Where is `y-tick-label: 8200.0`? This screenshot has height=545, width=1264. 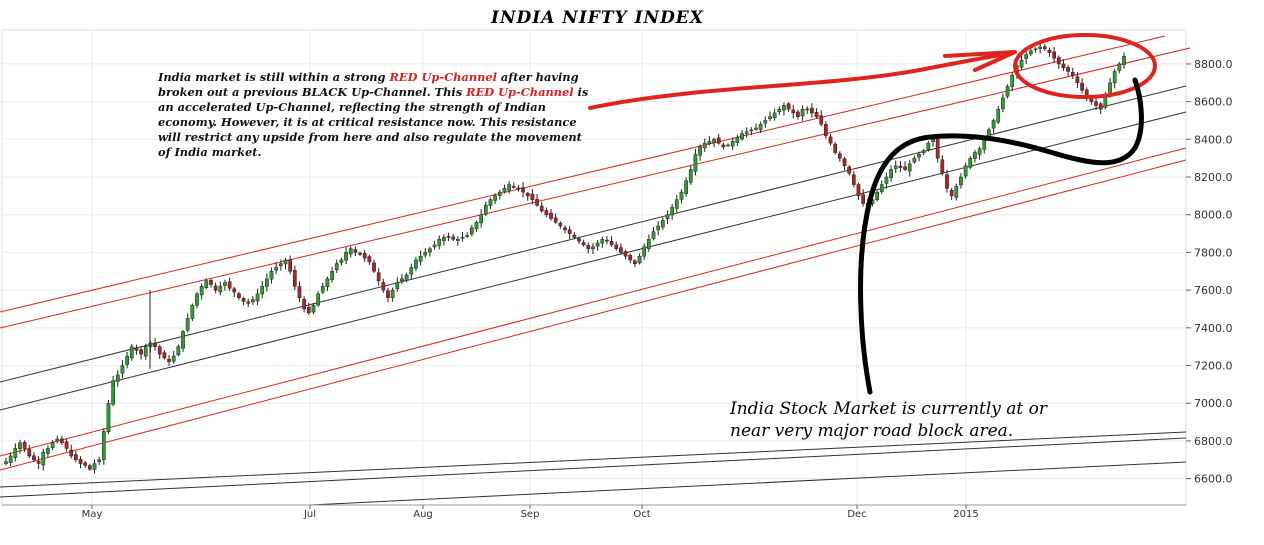 y-tick-label: 8200.0 is located at coordinates (1213, 177).